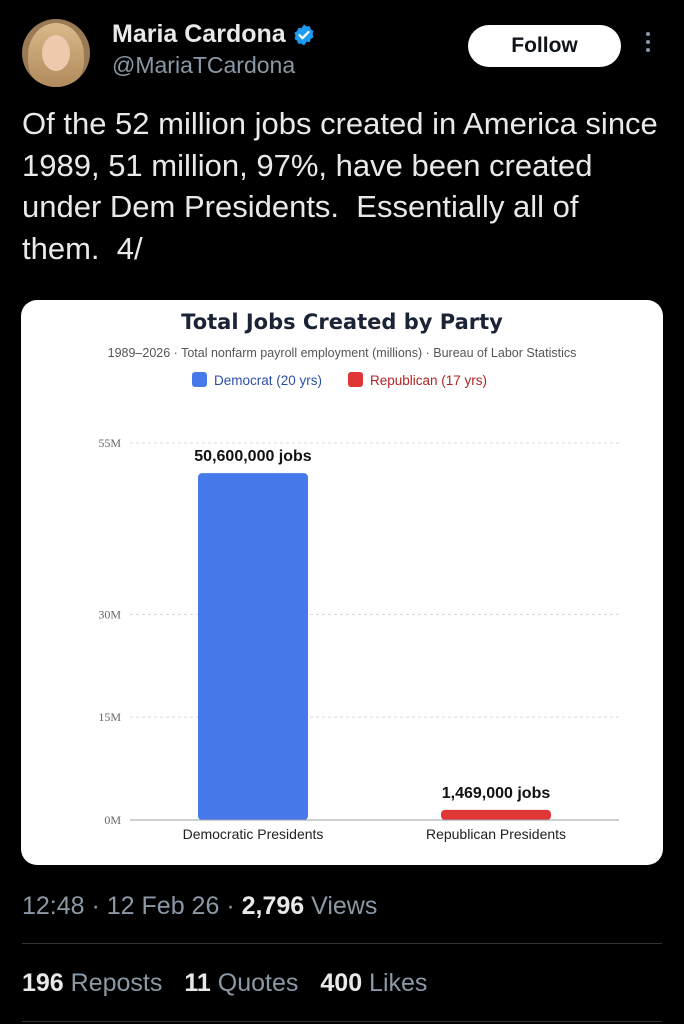 The height and width of the screenshot is (1024, 684). I want to click on avatar-face, so click(56, 53).